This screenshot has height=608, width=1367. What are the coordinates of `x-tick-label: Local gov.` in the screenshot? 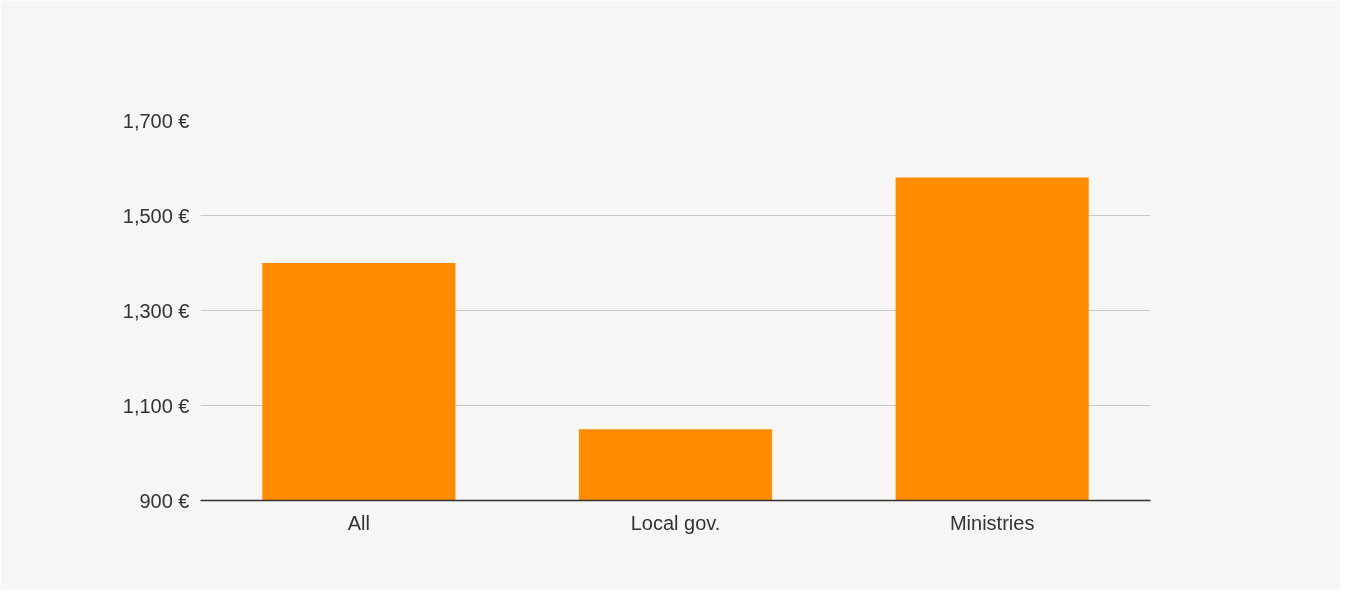 It's located at (675, 522).